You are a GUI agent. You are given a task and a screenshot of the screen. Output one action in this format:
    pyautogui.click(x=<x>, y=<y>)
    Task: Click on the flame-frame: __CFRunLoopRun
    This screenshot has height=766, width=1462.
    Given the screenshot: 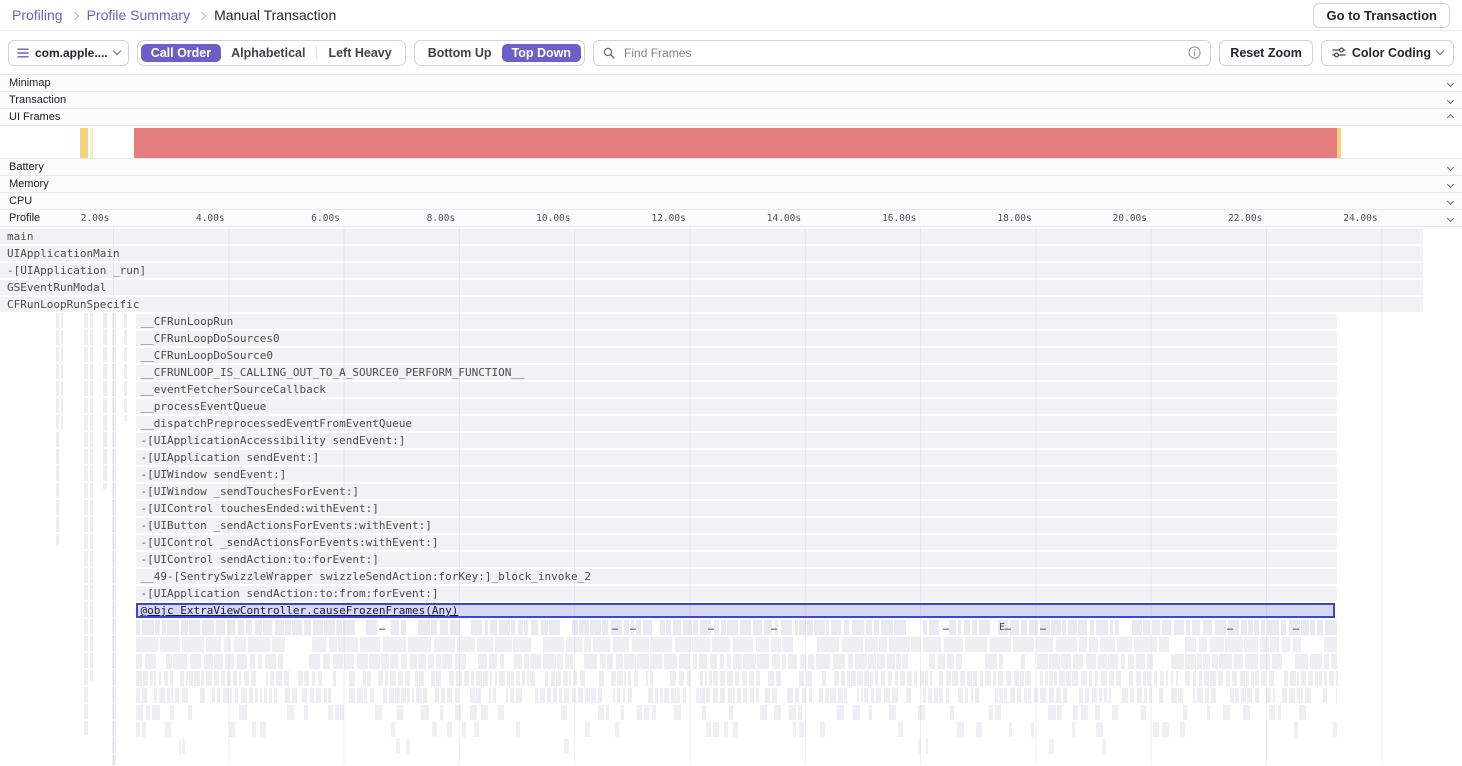 What is the action you would take?
    pyautogui.click(x=736, y=321)
    